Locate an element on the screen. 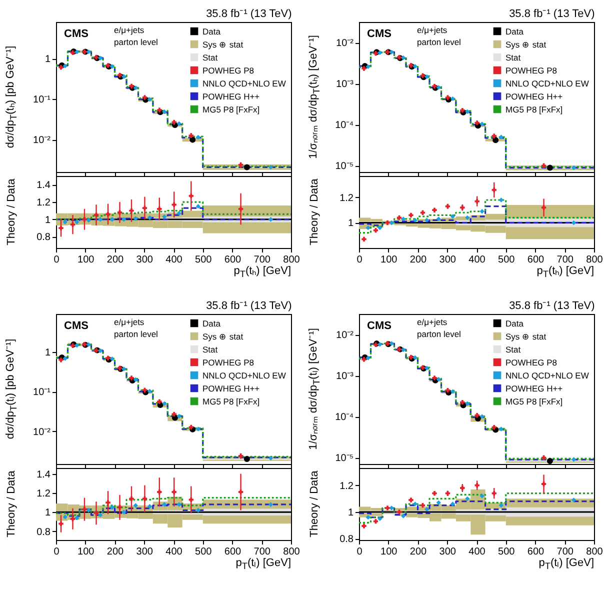  y-tick-label: 10⁻⁴ is located at coordinates (344, 418).